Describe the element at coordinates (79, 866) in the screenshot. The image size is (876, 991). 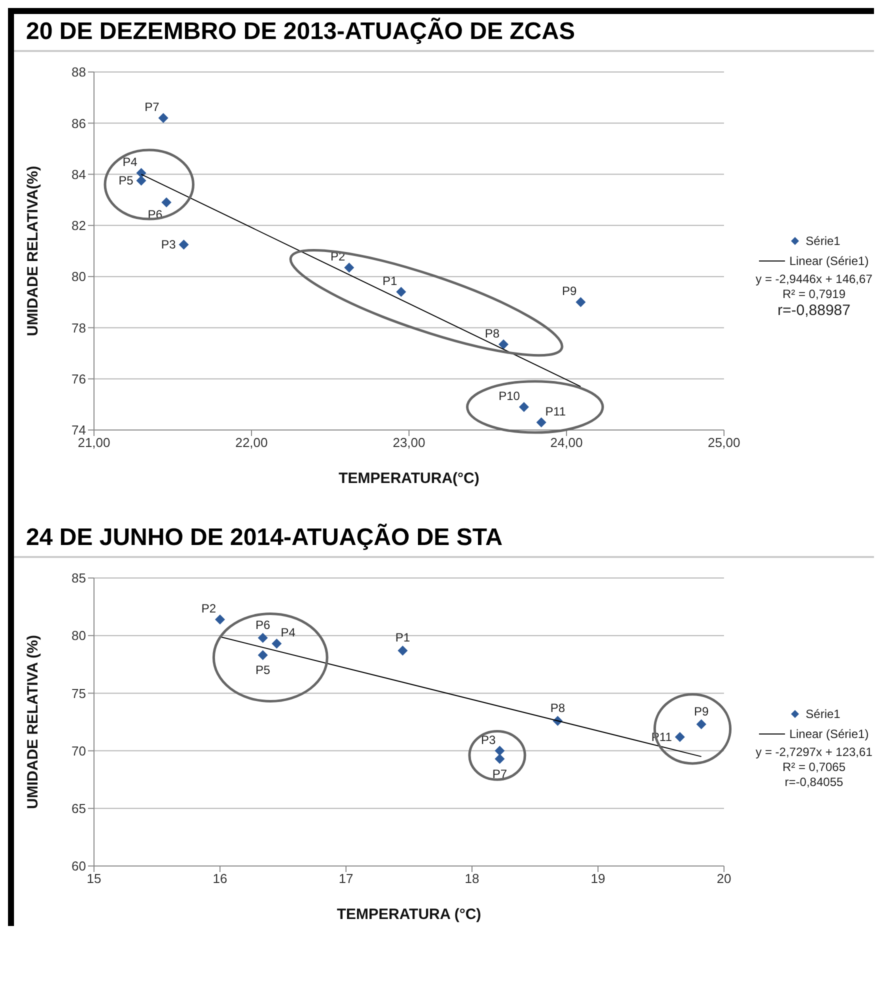
I see `y-tick-label: 60` at that location.